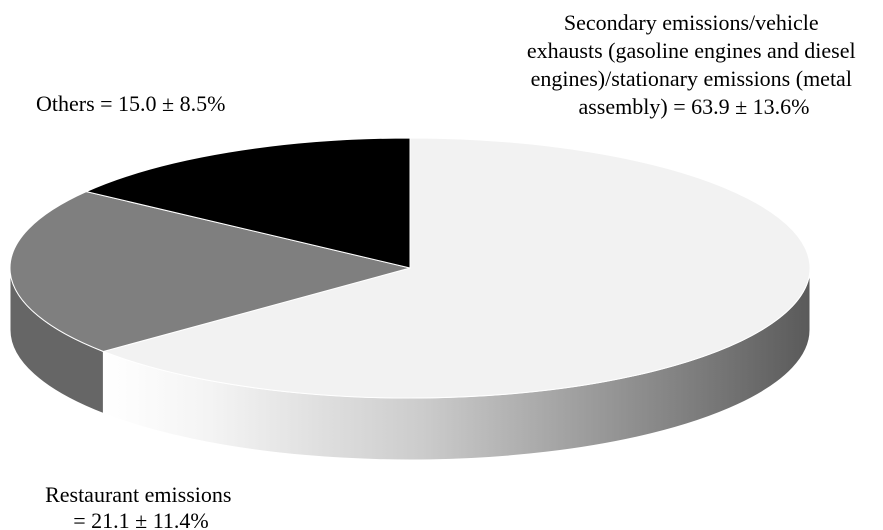 The width and height of the screenshot is (883, 530). What do you see at coordinates (691, 78) in the screenshot?
I see `slice-label-secondary-line-3: engines)/stationary emissions (metal` at bounding box center [691, 78].